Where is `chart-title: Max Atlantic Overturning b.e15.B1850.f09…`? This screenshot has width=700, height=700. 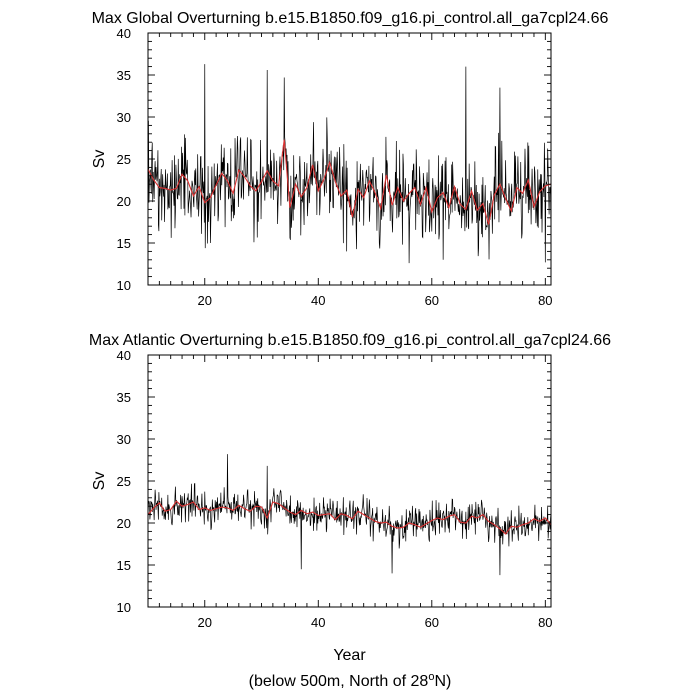 chart-title: Max Atlantic Overturning b.e15.B1850.f09… is located at coordinates (350, 340).